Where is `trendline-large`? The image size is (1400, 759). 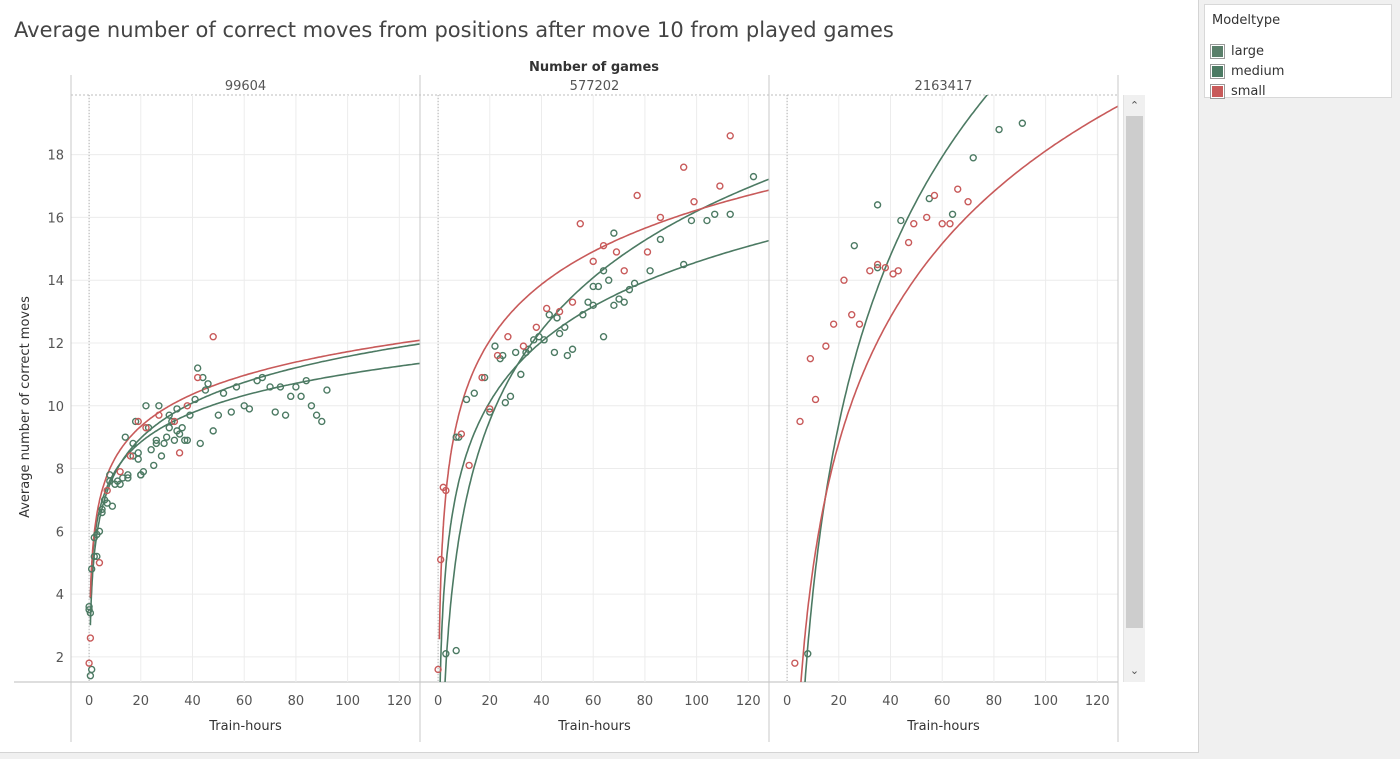 trendline-large is located at coordinates (896, 388).